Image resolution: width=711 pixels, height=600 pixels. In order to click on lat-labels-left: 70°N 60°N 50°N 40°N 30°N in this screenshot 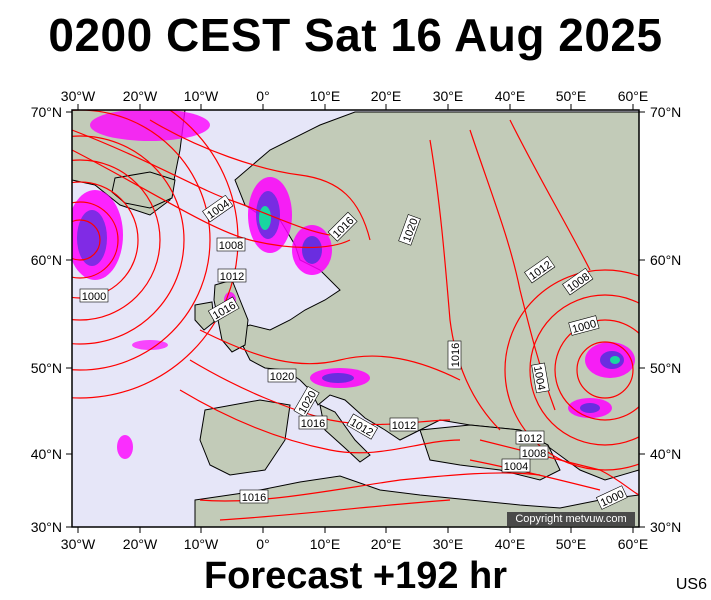, I will do `click(46, 319)`.